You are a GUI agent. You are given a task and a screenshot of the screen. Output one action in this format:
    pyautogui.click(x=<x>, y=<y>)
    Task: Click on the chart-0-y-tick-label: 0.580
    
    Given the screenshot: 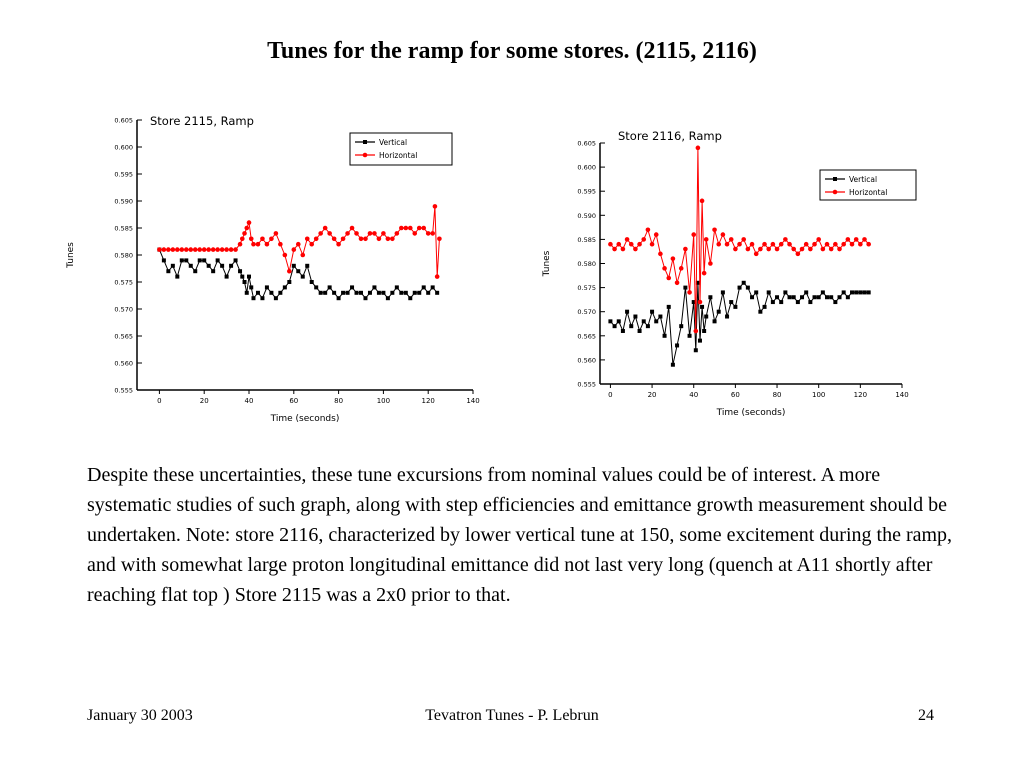 What is the action you would take?
    pyautogui.click(x=123, y=256)
    